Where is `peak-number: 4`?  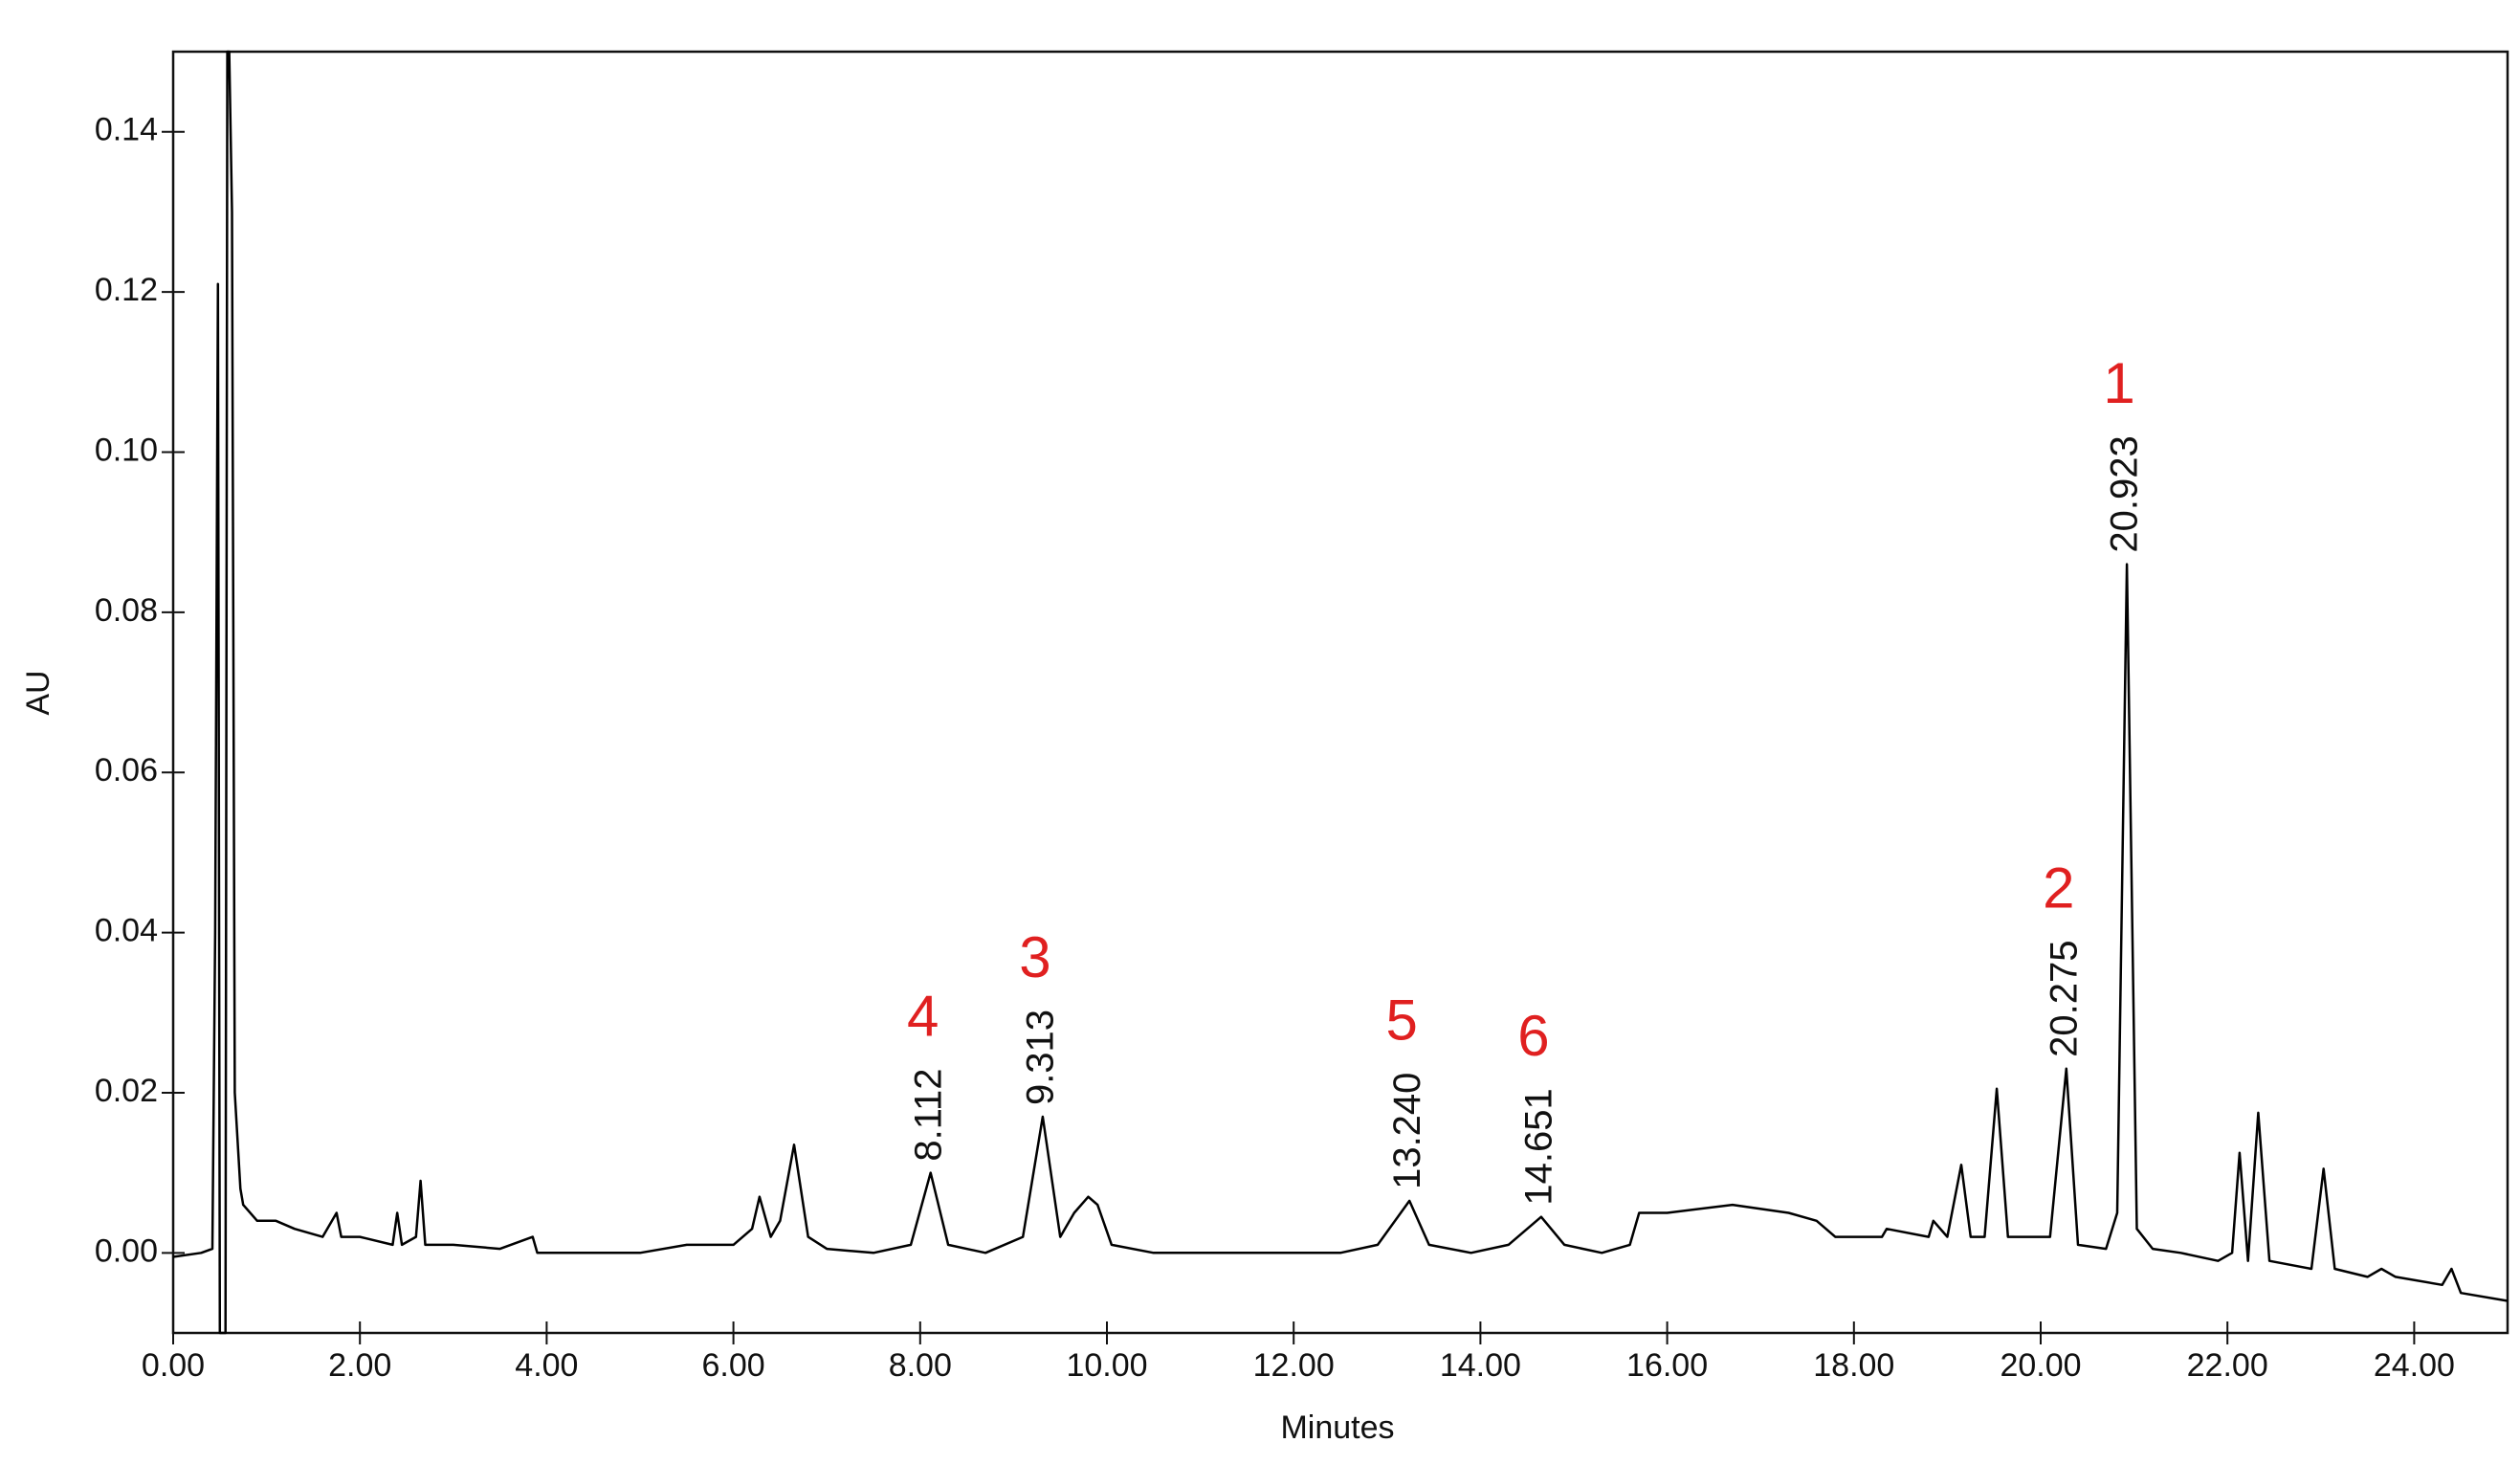
peak-number: 4 is located at coordinates (923, 1016).